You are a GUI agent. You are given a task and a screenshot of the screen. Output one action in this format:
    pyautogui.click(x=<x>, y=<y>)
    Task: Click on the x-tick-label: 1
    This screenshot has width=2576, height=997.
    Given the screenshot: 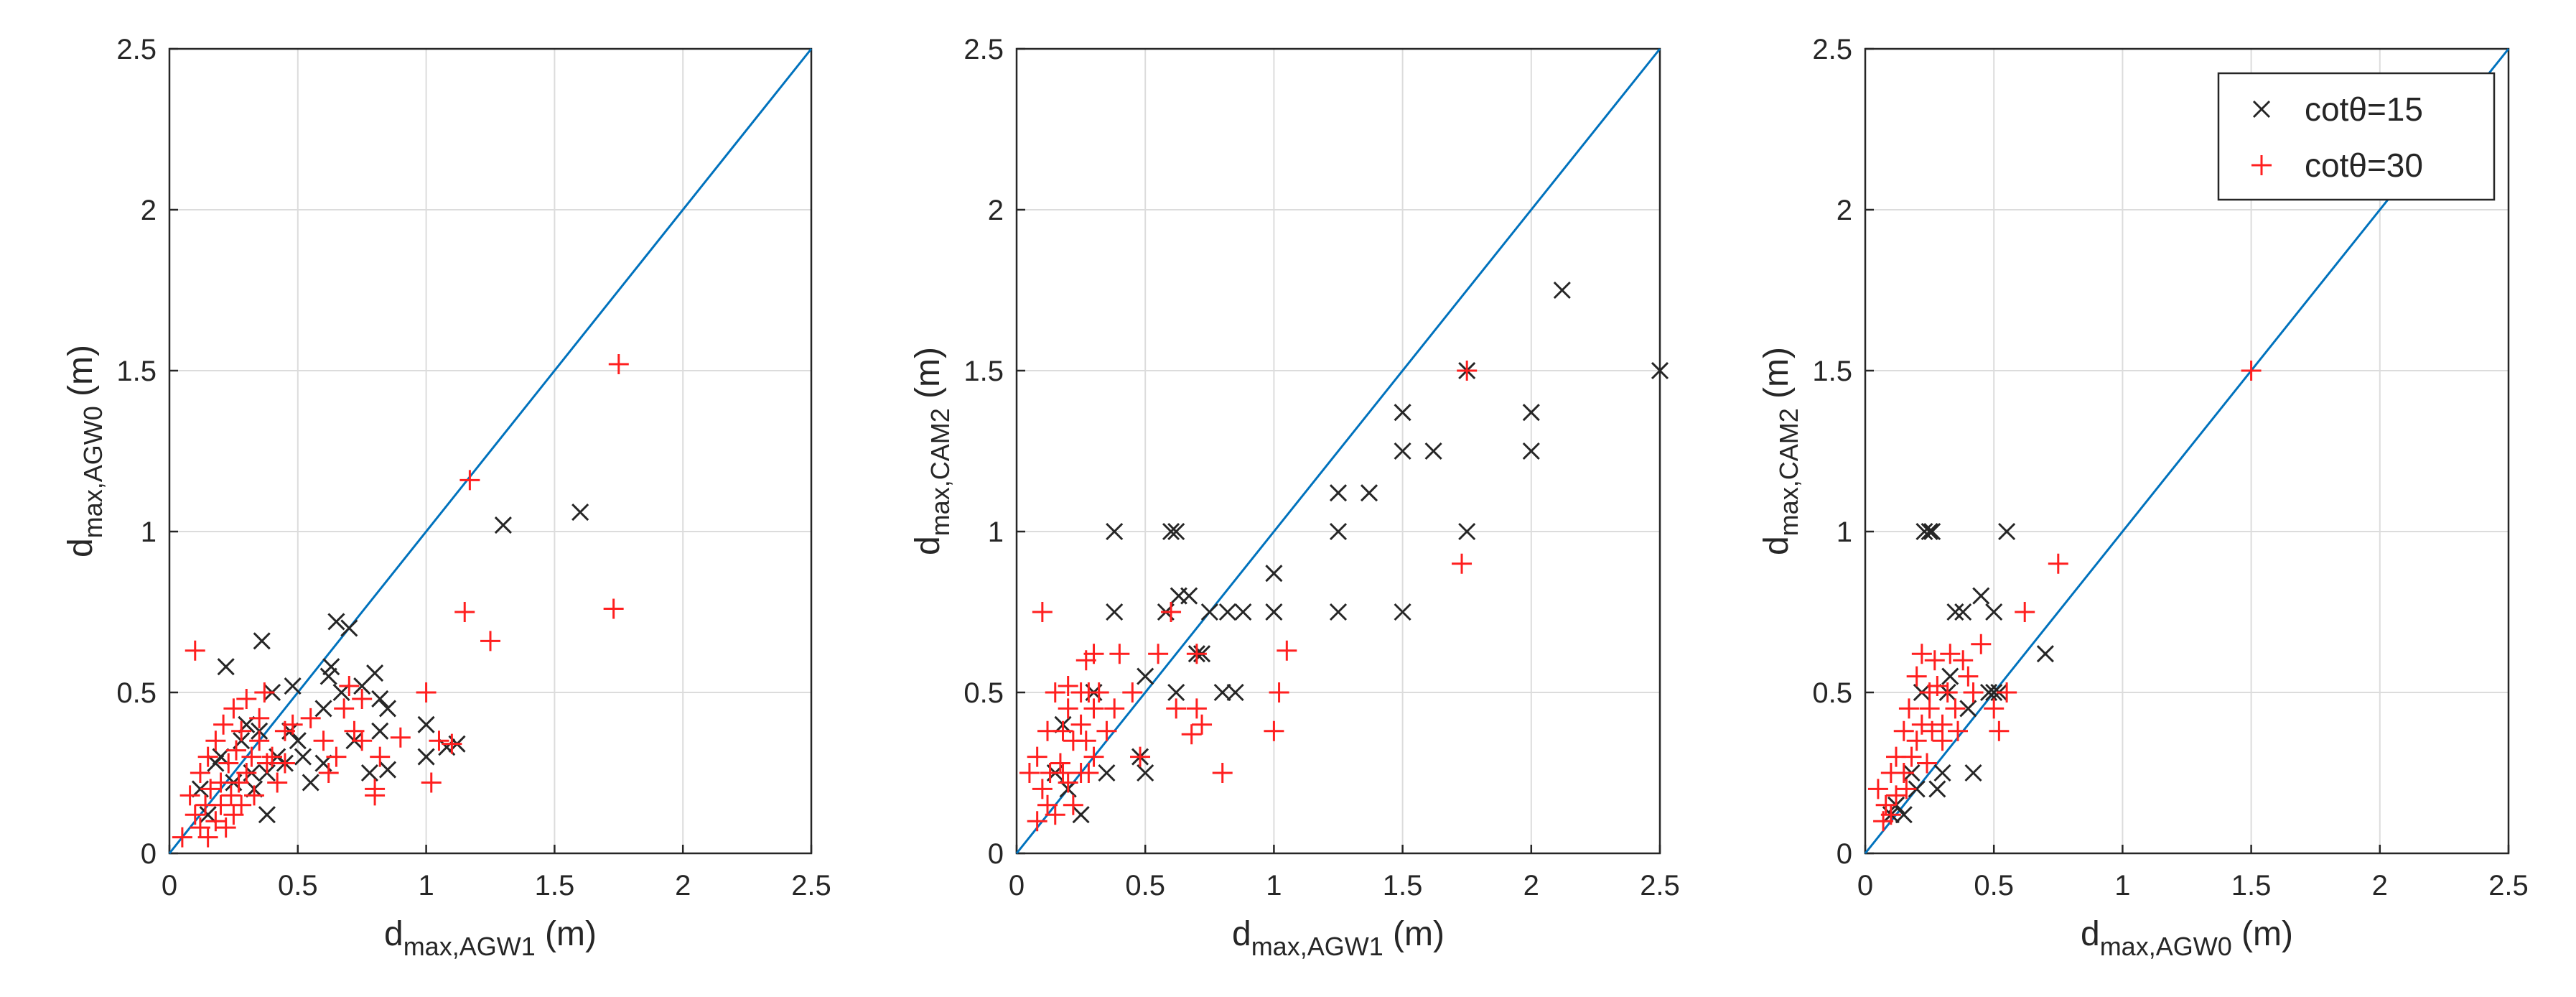 What is the action you would take?
    pyautogui.click(x=1274, y=885)
    